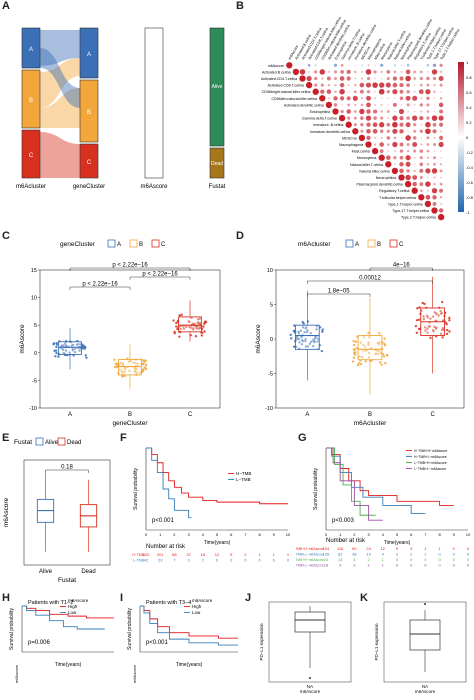 The image size is (474, 700). What do you see at coordinates (468, 212) in the screenshot?
I see `colorbar-tick: -1` at bounding box center [468, 212].